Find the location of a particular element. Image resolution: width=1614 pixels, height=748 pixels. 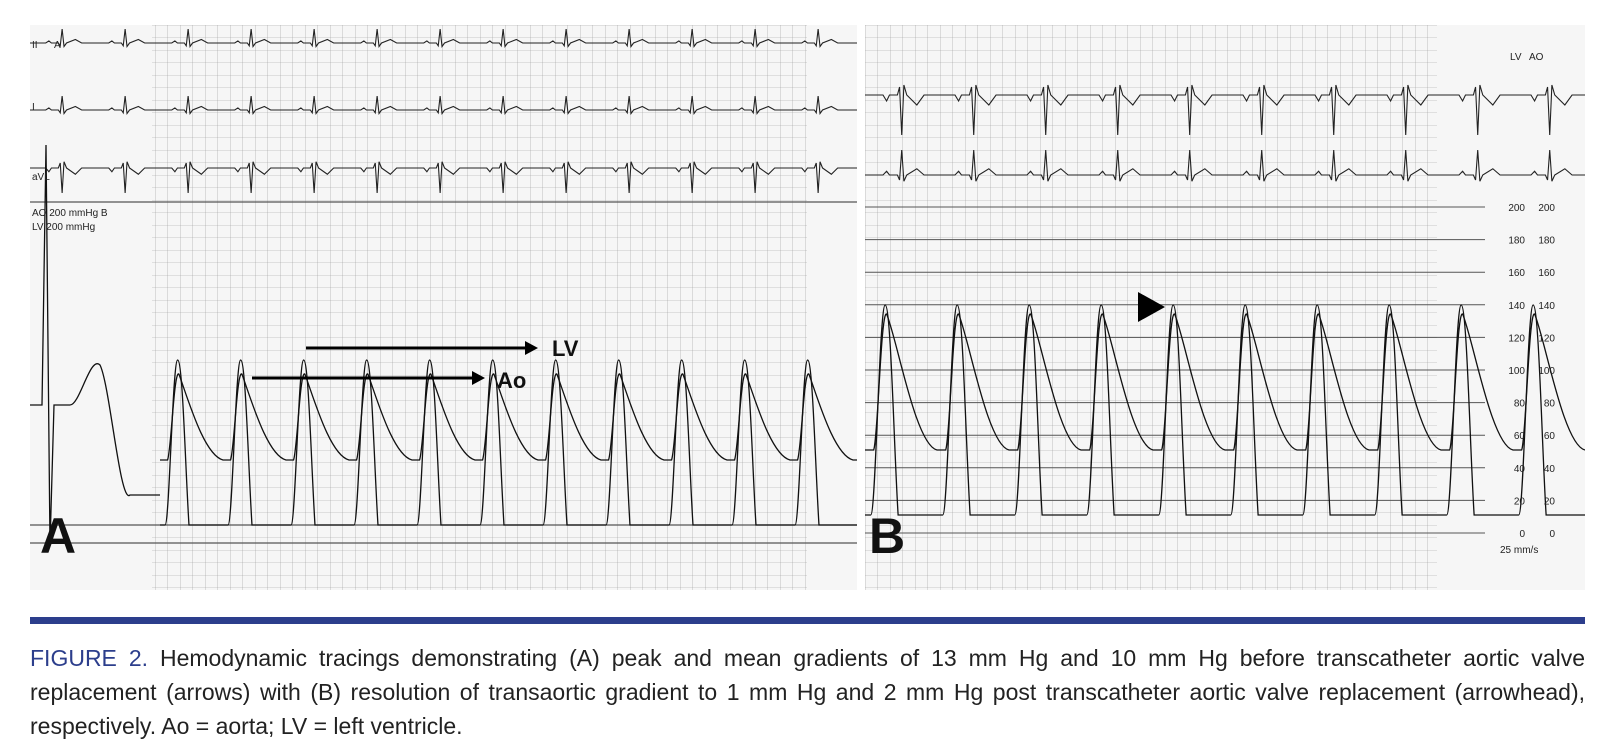

scale-label-ao: AO 200 mmHg B is located at coordinates (70, 213).